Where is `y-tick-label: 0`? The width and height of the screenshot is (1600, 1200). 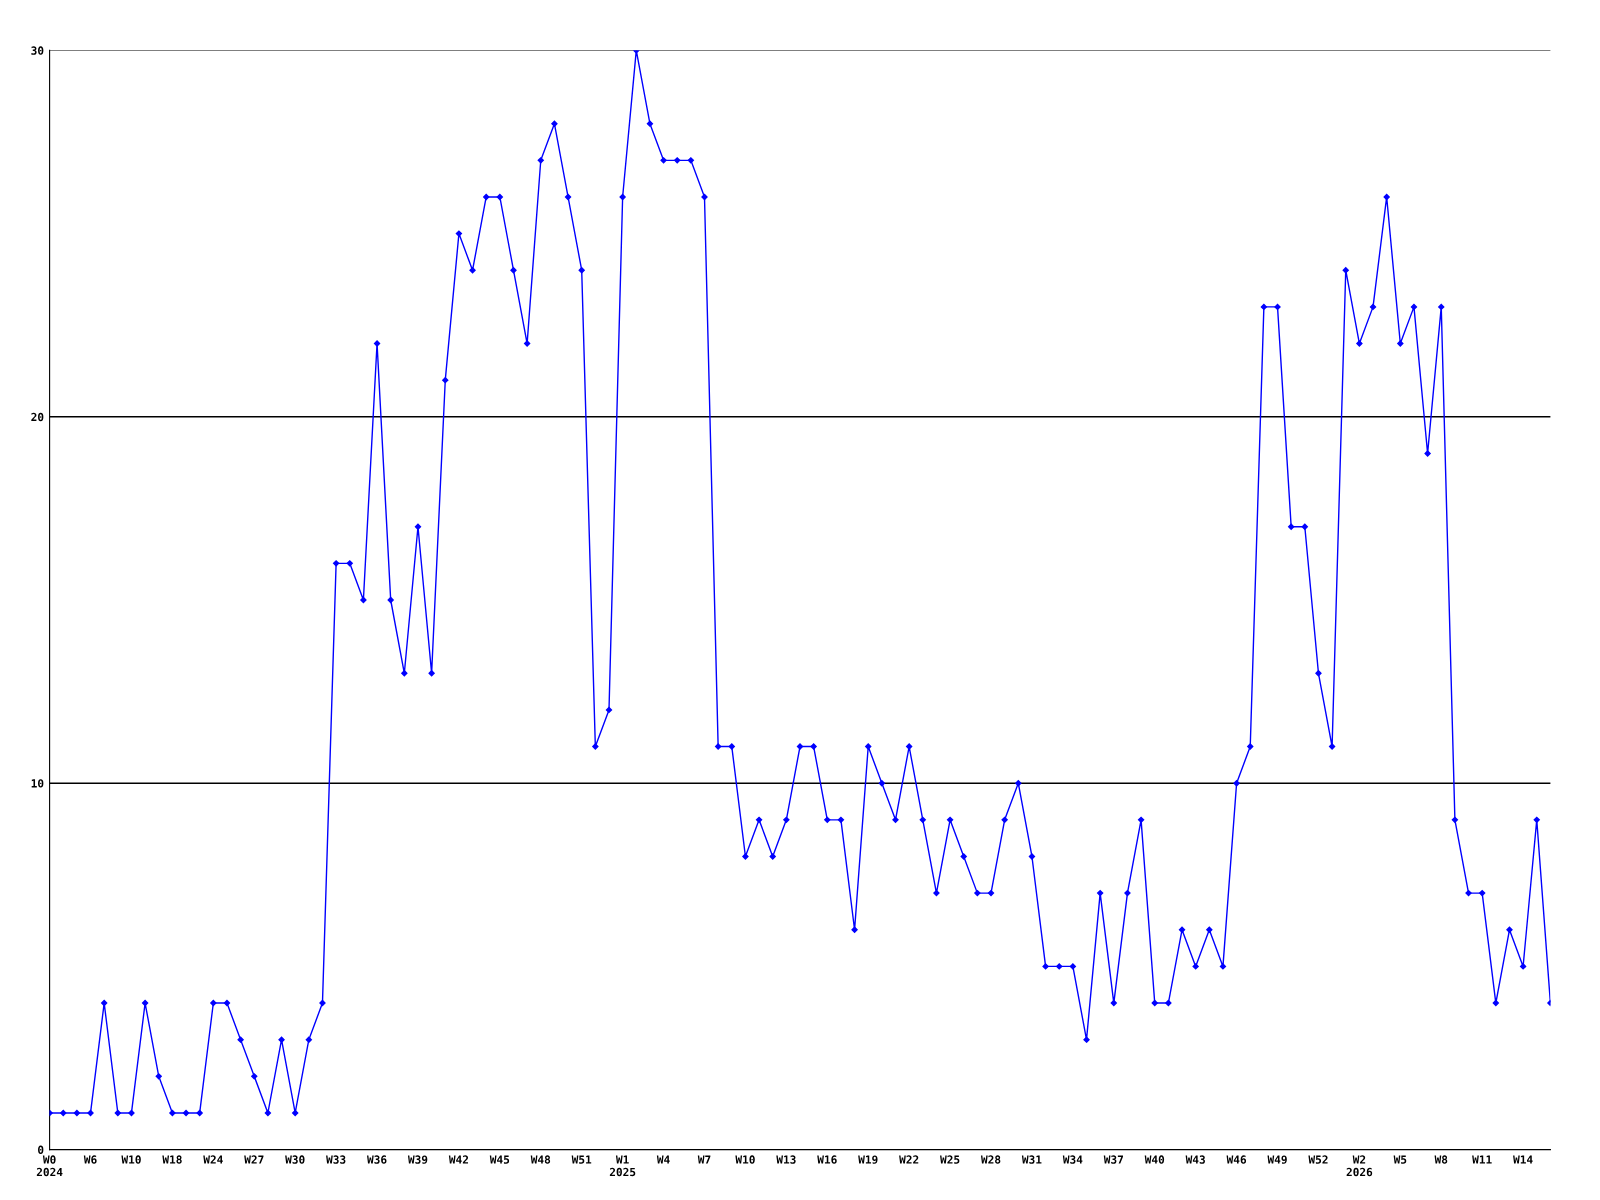
y-tick-label: 0 is located at coordinates (41, 1149).